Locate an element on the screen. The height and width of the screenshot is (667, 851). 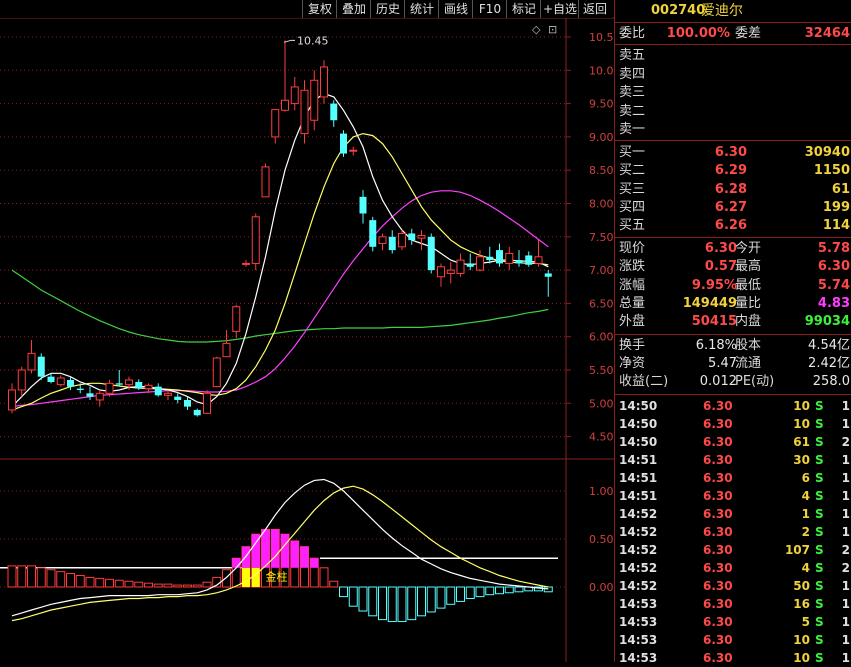
info-label: 换手 is located at coordinates (632, 345).